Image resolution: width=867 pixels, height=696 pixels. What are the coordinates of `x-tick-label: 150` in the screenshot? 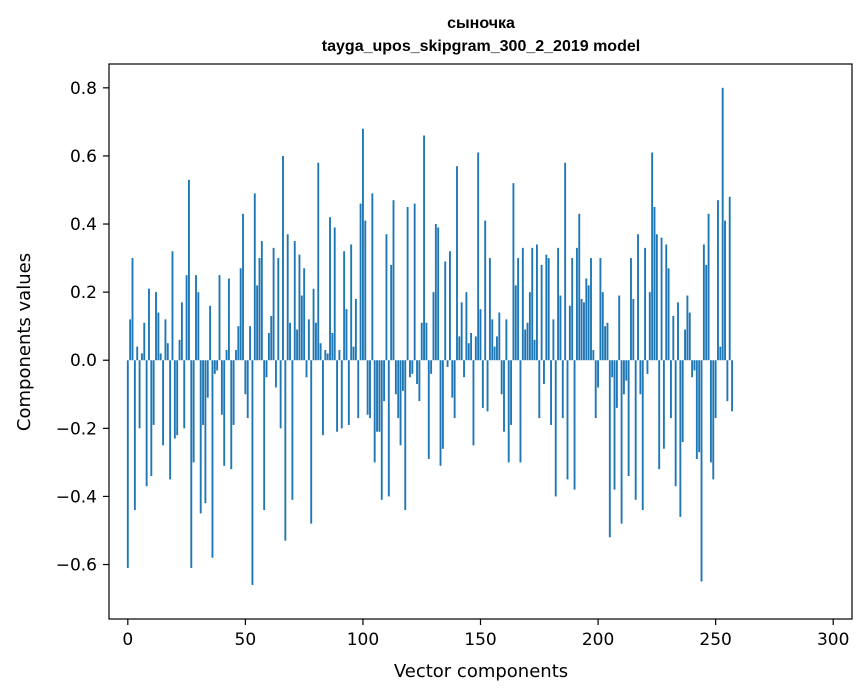 It's located at (480, 640).